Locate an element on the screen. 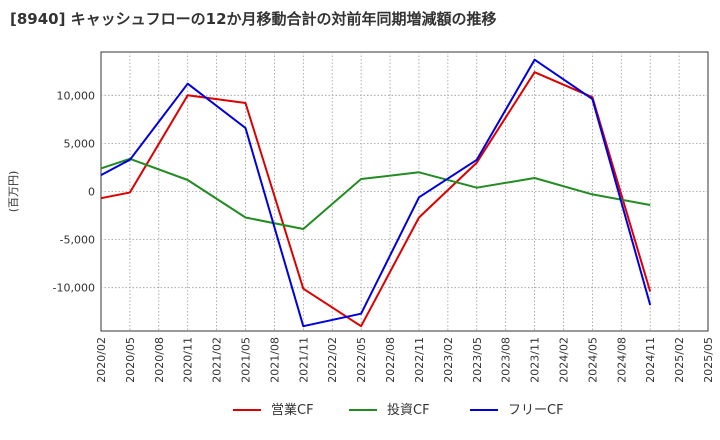 The height and width of the screenshot is (440, 720). x-tick-label: 2021/05 is located at coordinates (246, 360).